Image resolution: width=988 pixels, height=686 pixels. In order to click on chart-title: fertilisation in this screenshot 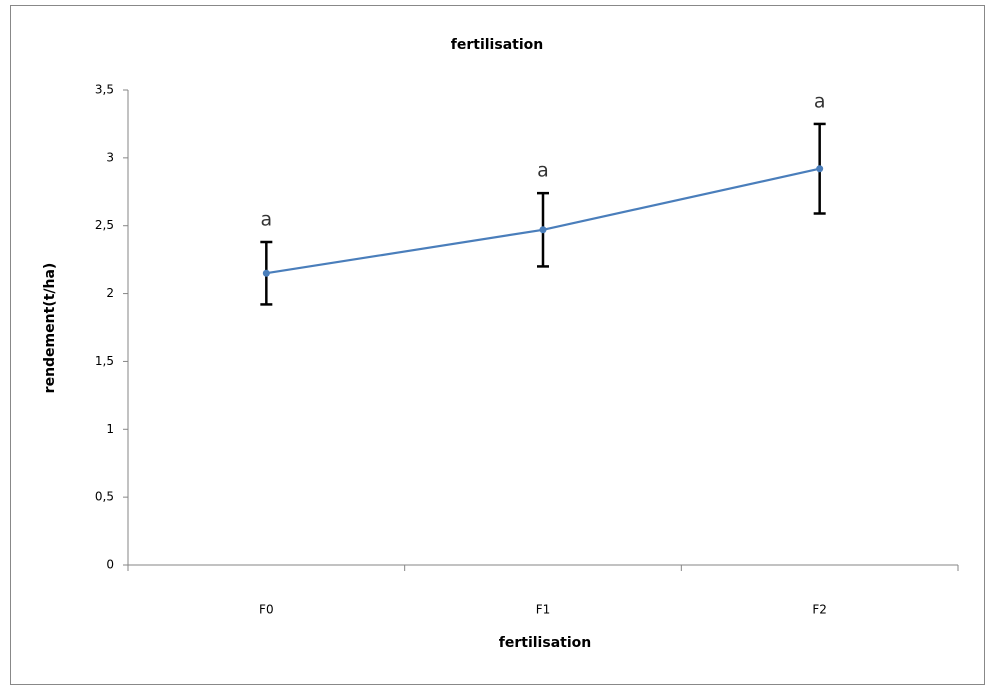, I will do `click(497, 45)`.